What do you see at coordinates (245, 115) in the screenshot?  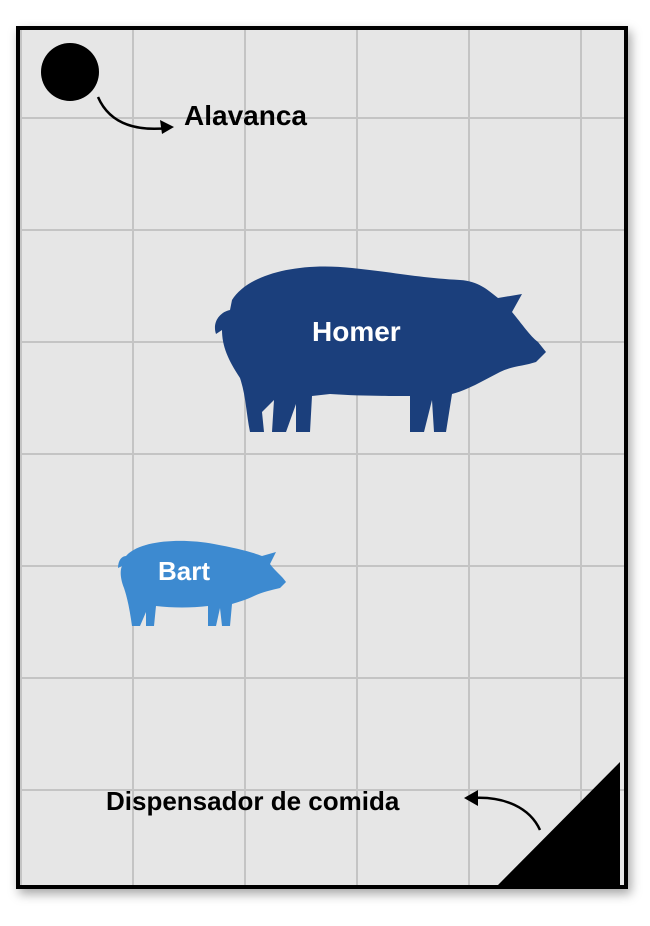 I see `lever-label: Alavanca` at bounding box center [245, 115].